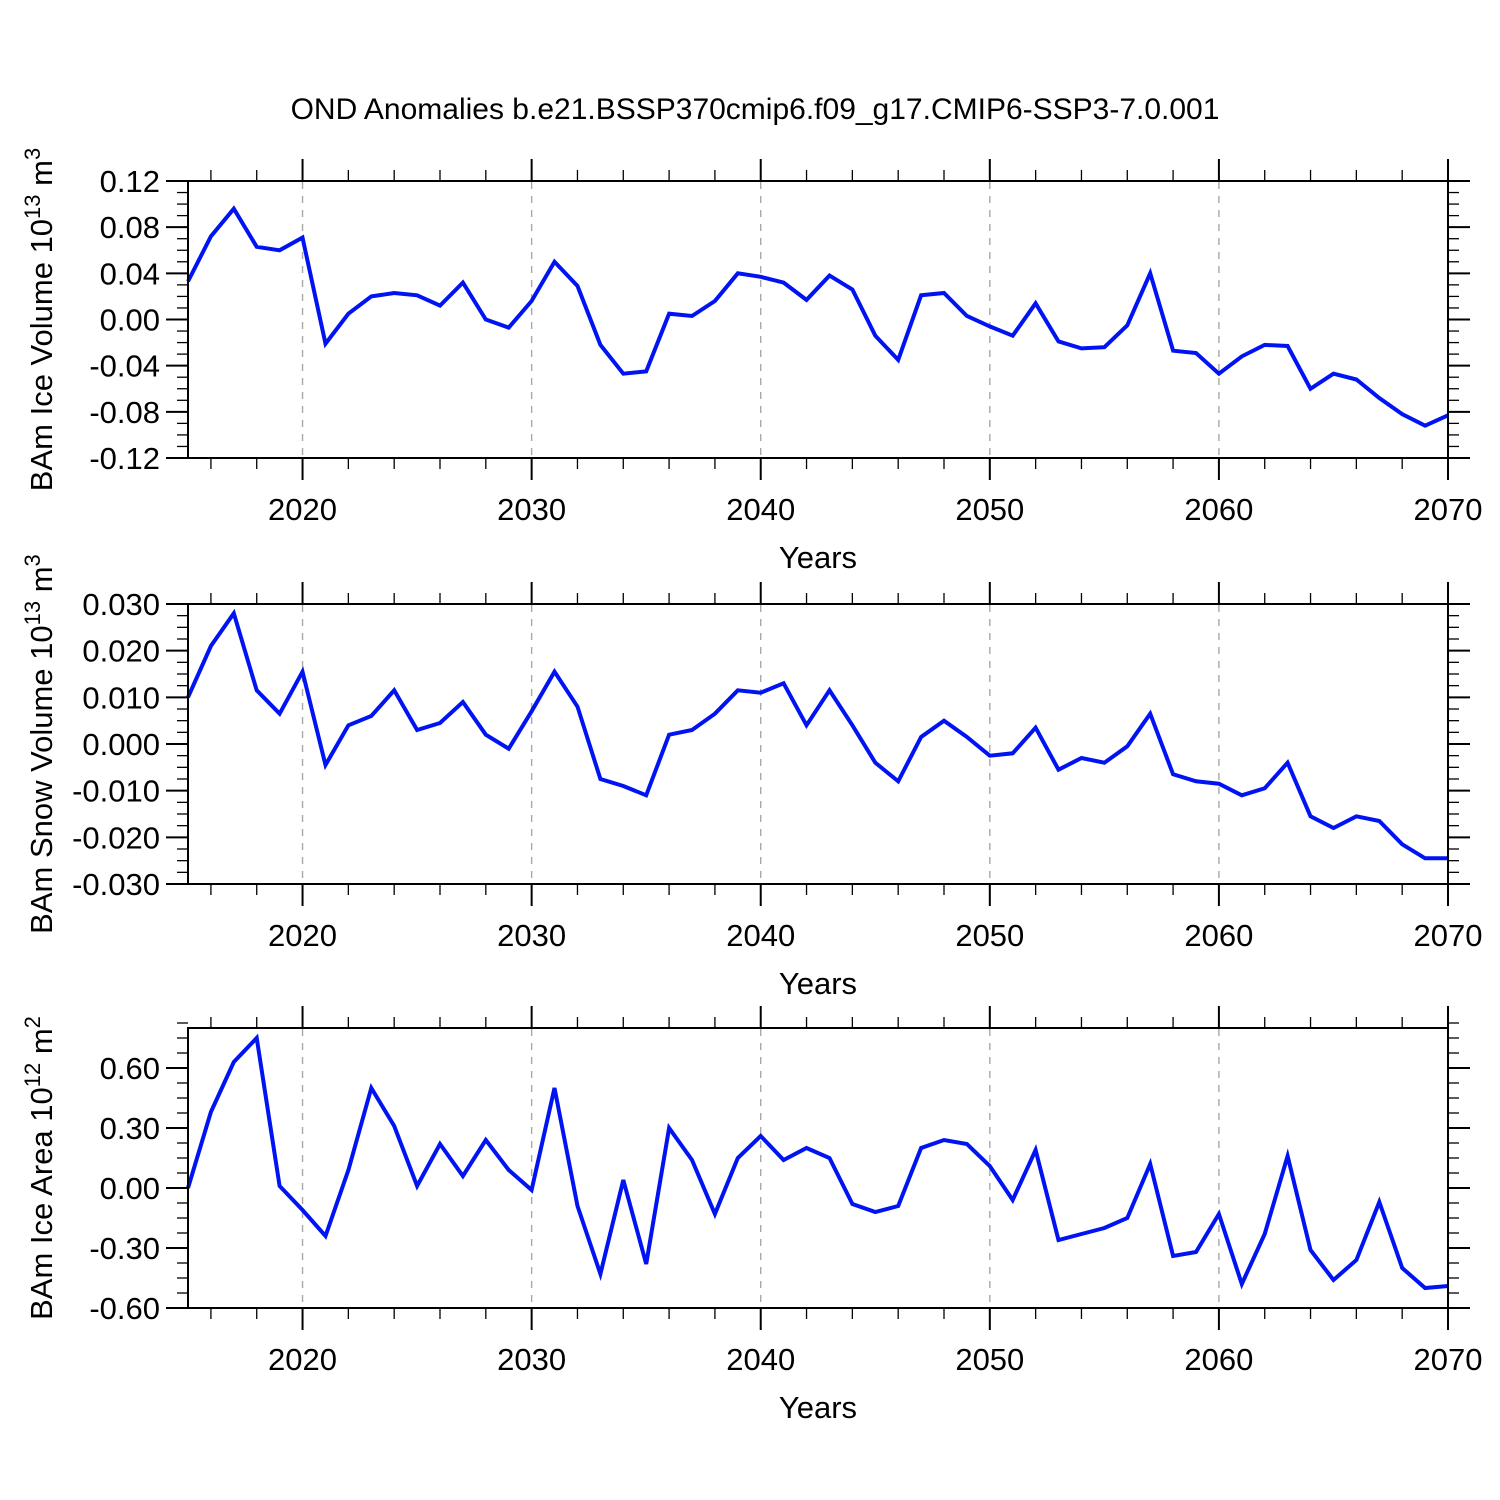 This screenshot has height=1500, width=1500. I want to click on y-tick-label: 0.030, so click(121, 604).